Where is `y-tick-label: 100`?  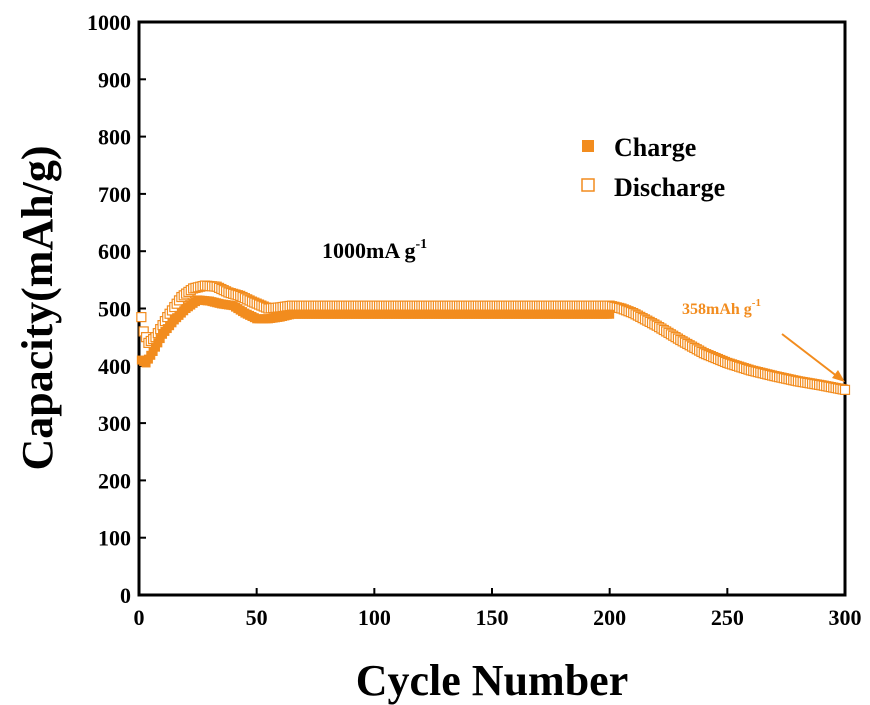
y-tick-label: 100 is located at coordinates (114, 538).